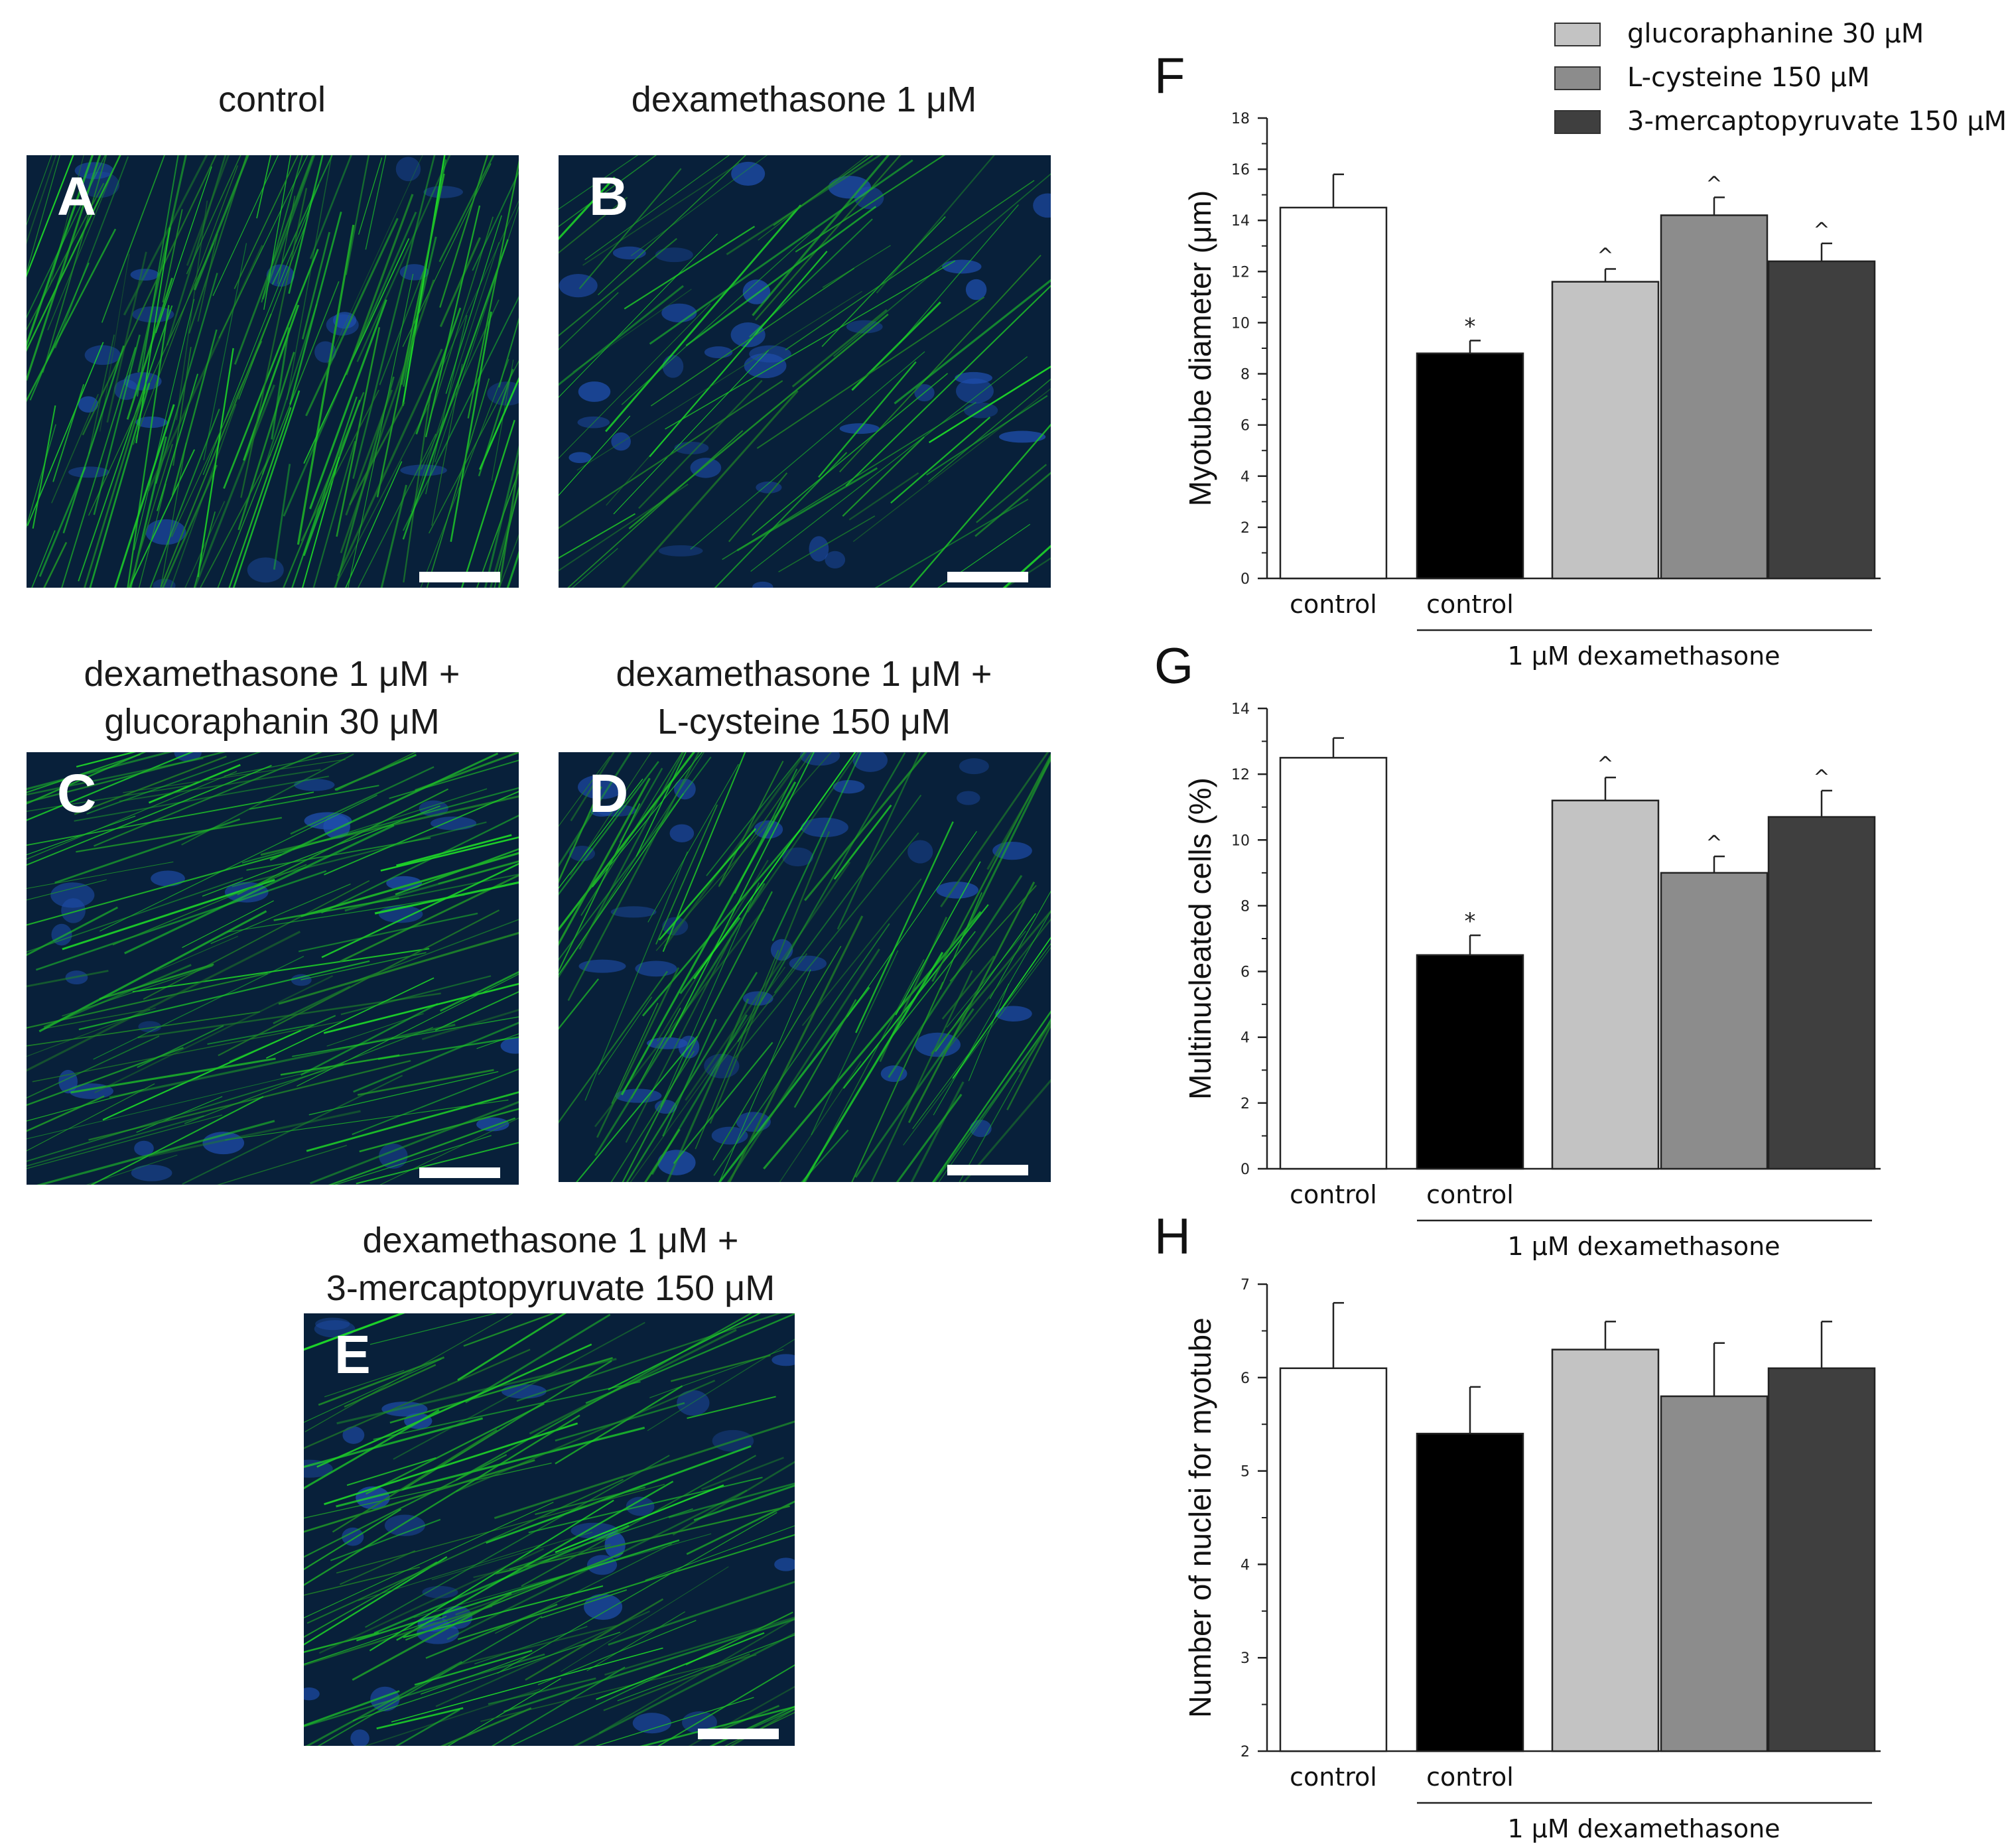  I want to click on panel-b-letter: B, so click(609, 196).